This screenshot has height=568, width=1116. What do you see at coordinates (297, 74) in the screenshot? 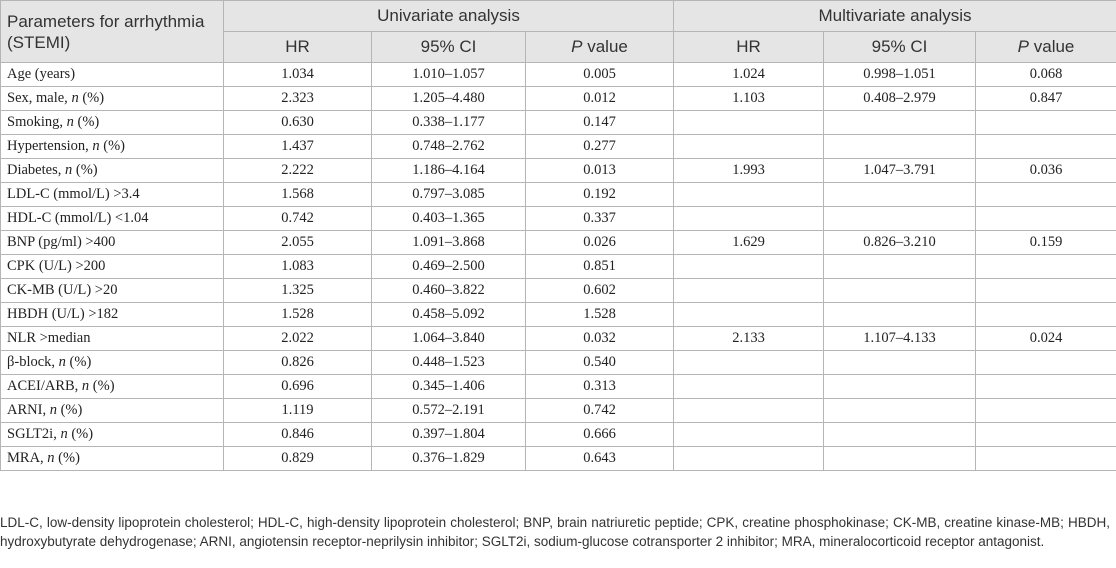
I see `univariate-hr-cell: 1.034` at bounding box center [297, 74].